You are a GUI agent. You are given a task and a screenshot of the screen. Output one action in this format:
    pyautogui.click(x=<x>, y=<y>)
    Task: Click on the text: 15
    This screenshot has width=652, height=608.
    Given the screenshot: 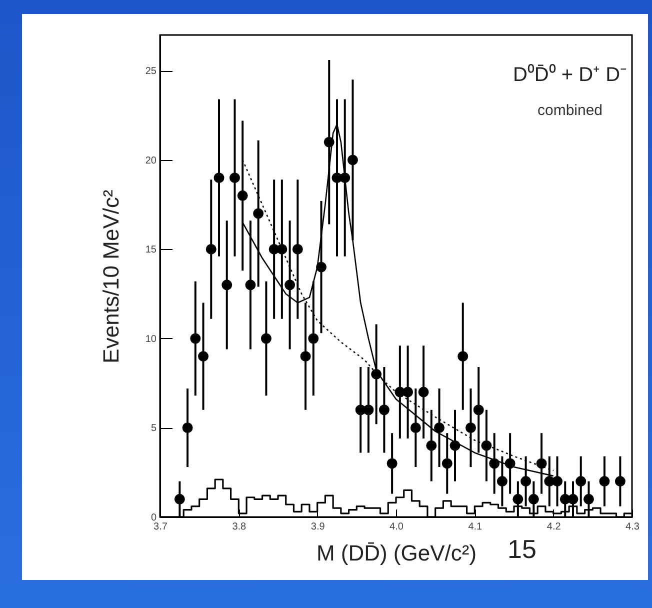 What is the action you would take?
    pyautogui.click(x=522, y=549)
    